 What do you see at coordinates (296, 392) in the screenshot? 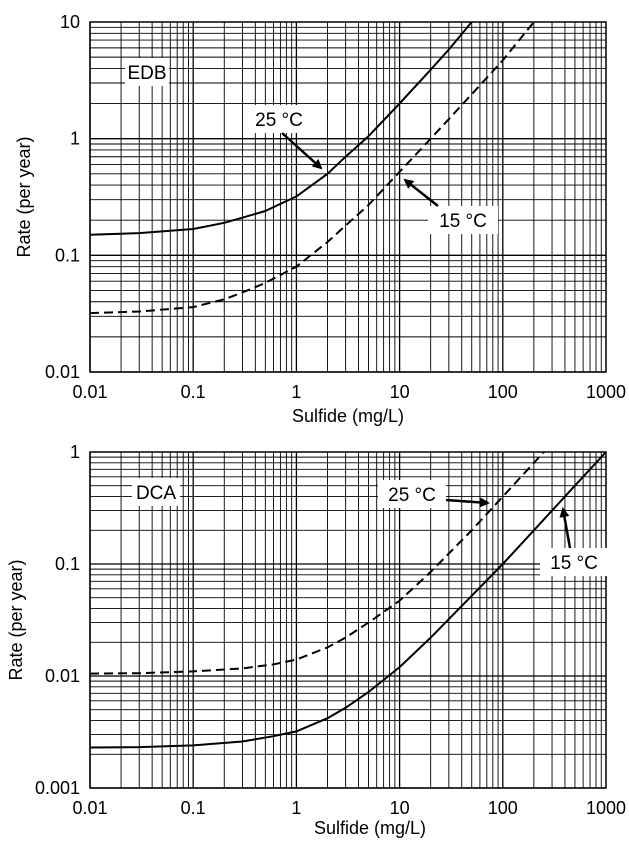
I see `chart-edb-x-tick-label: 1` at bounding box center [296, 392].